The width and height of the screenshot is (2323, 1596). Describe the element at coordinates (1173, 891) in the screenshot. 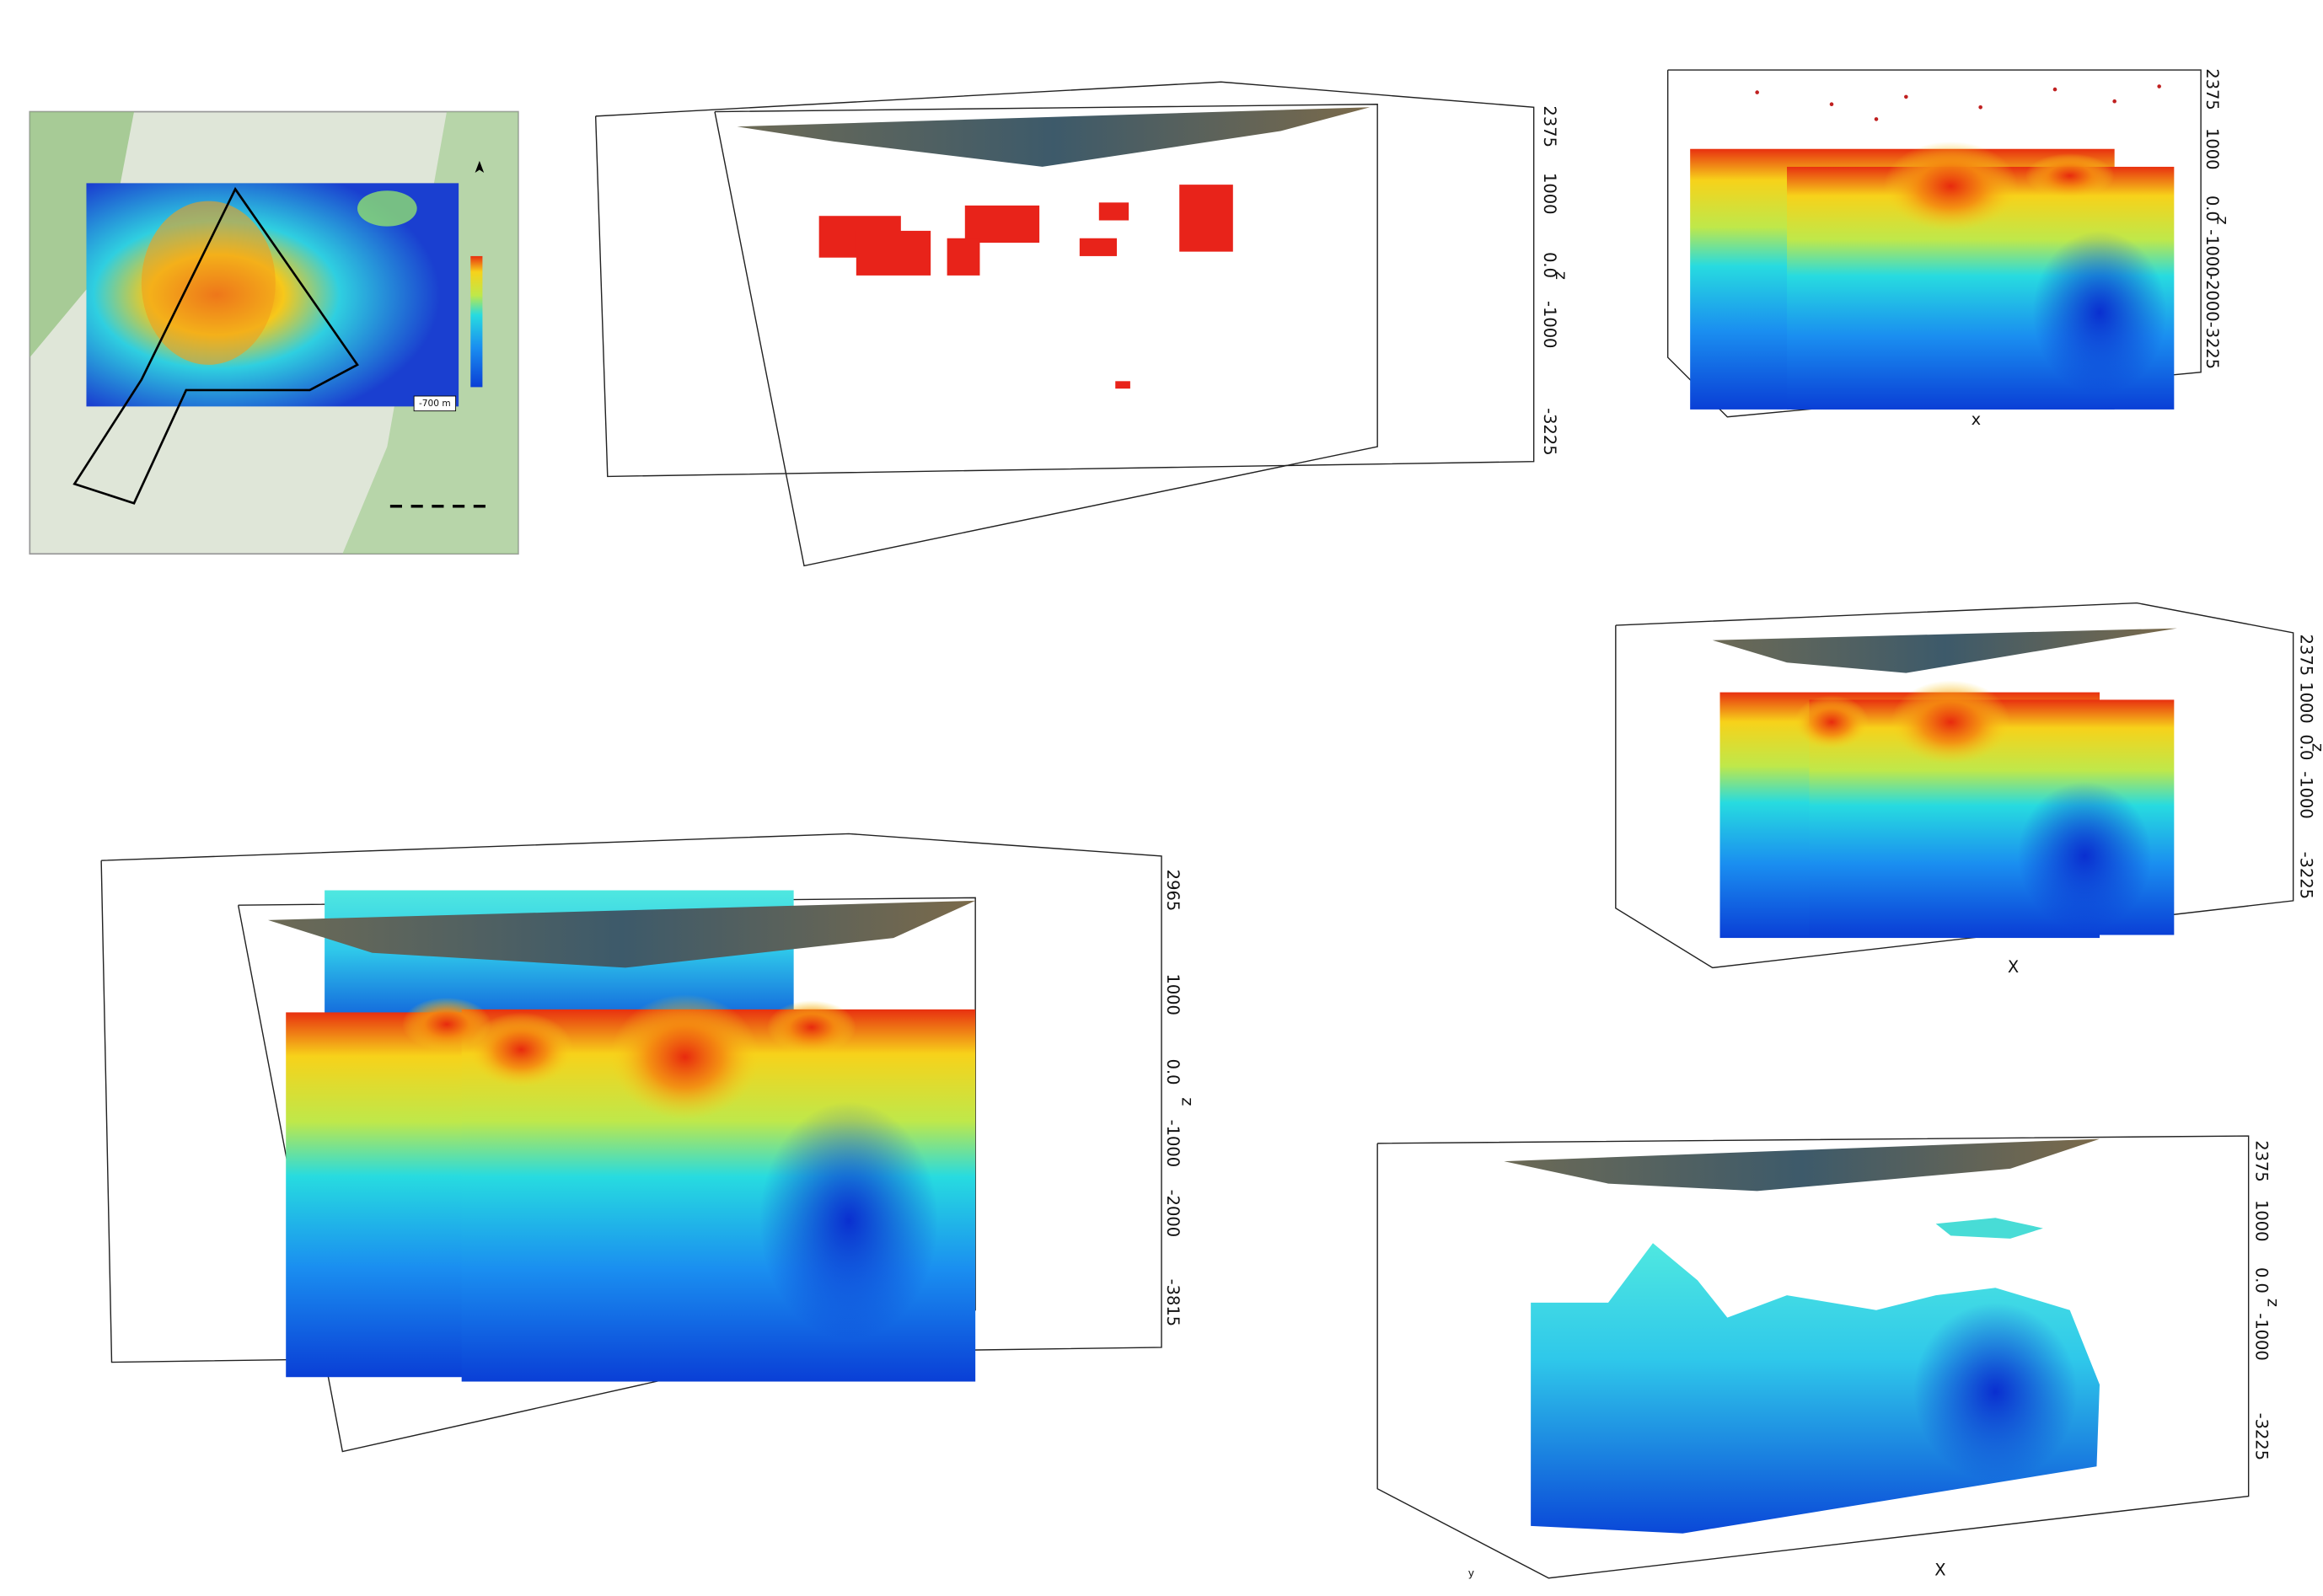

I see `z-tick-label: 2965` at that location.